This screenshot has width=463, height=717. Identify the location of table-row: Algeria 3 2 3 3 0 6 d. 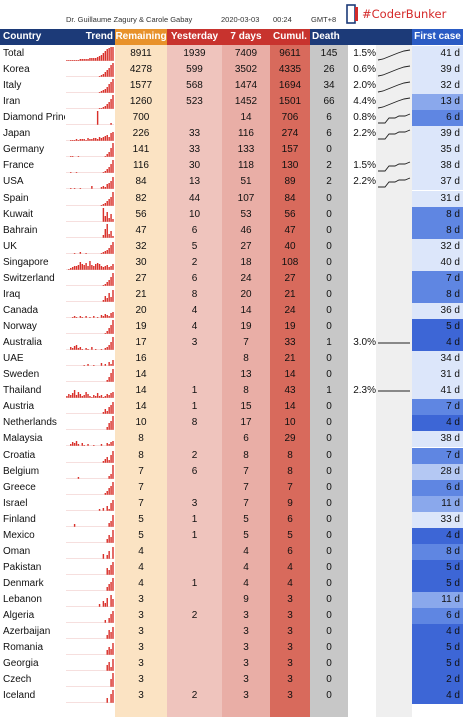
(231, 616).